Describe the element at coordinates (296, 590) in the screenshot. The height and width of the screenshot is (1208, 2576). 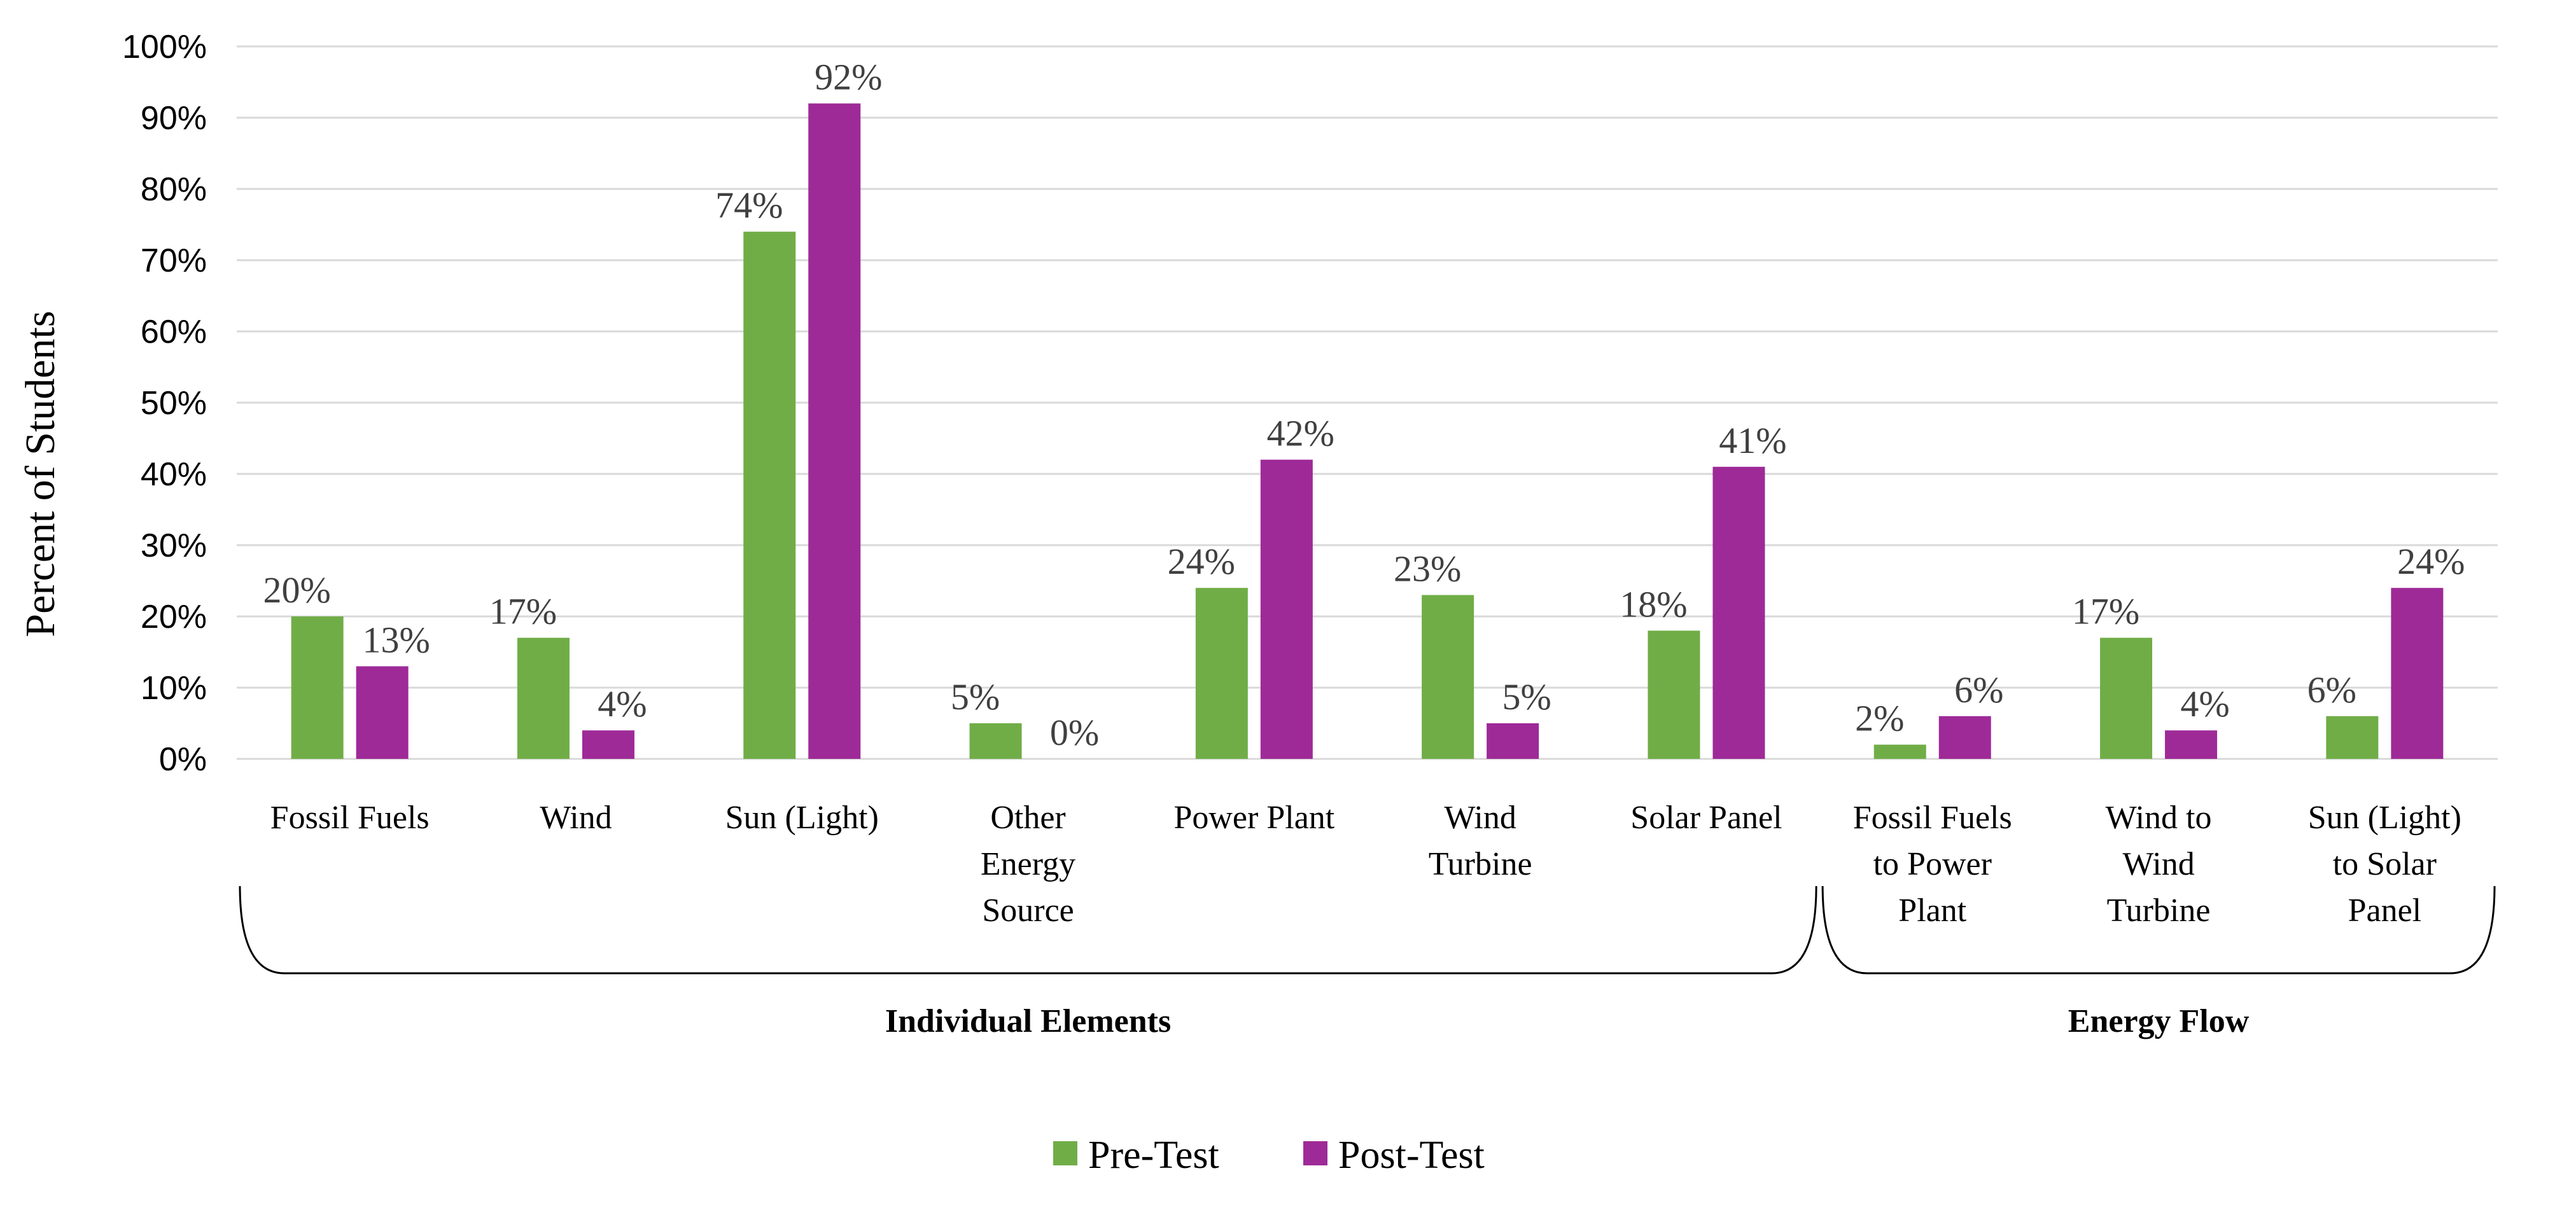
I see `pre-test-data-label: 20%` at that location.